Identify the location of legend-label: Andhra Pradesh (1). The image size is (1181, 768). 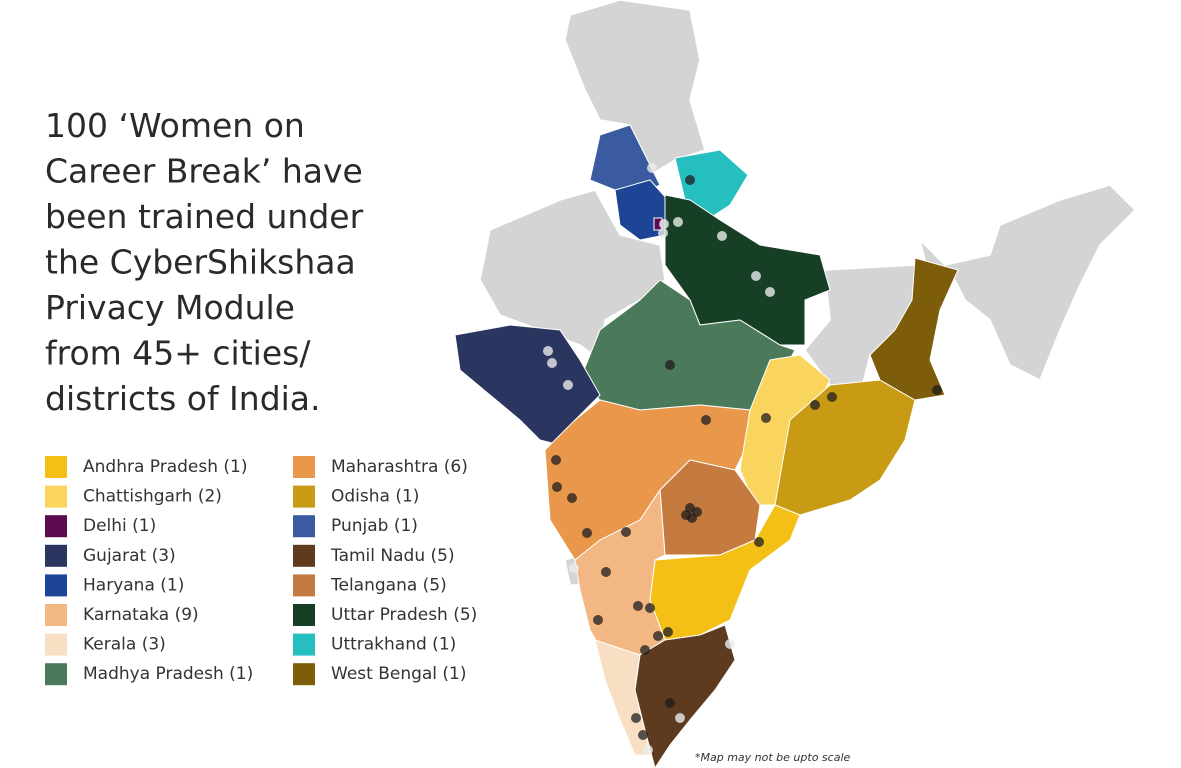
(165, 467).